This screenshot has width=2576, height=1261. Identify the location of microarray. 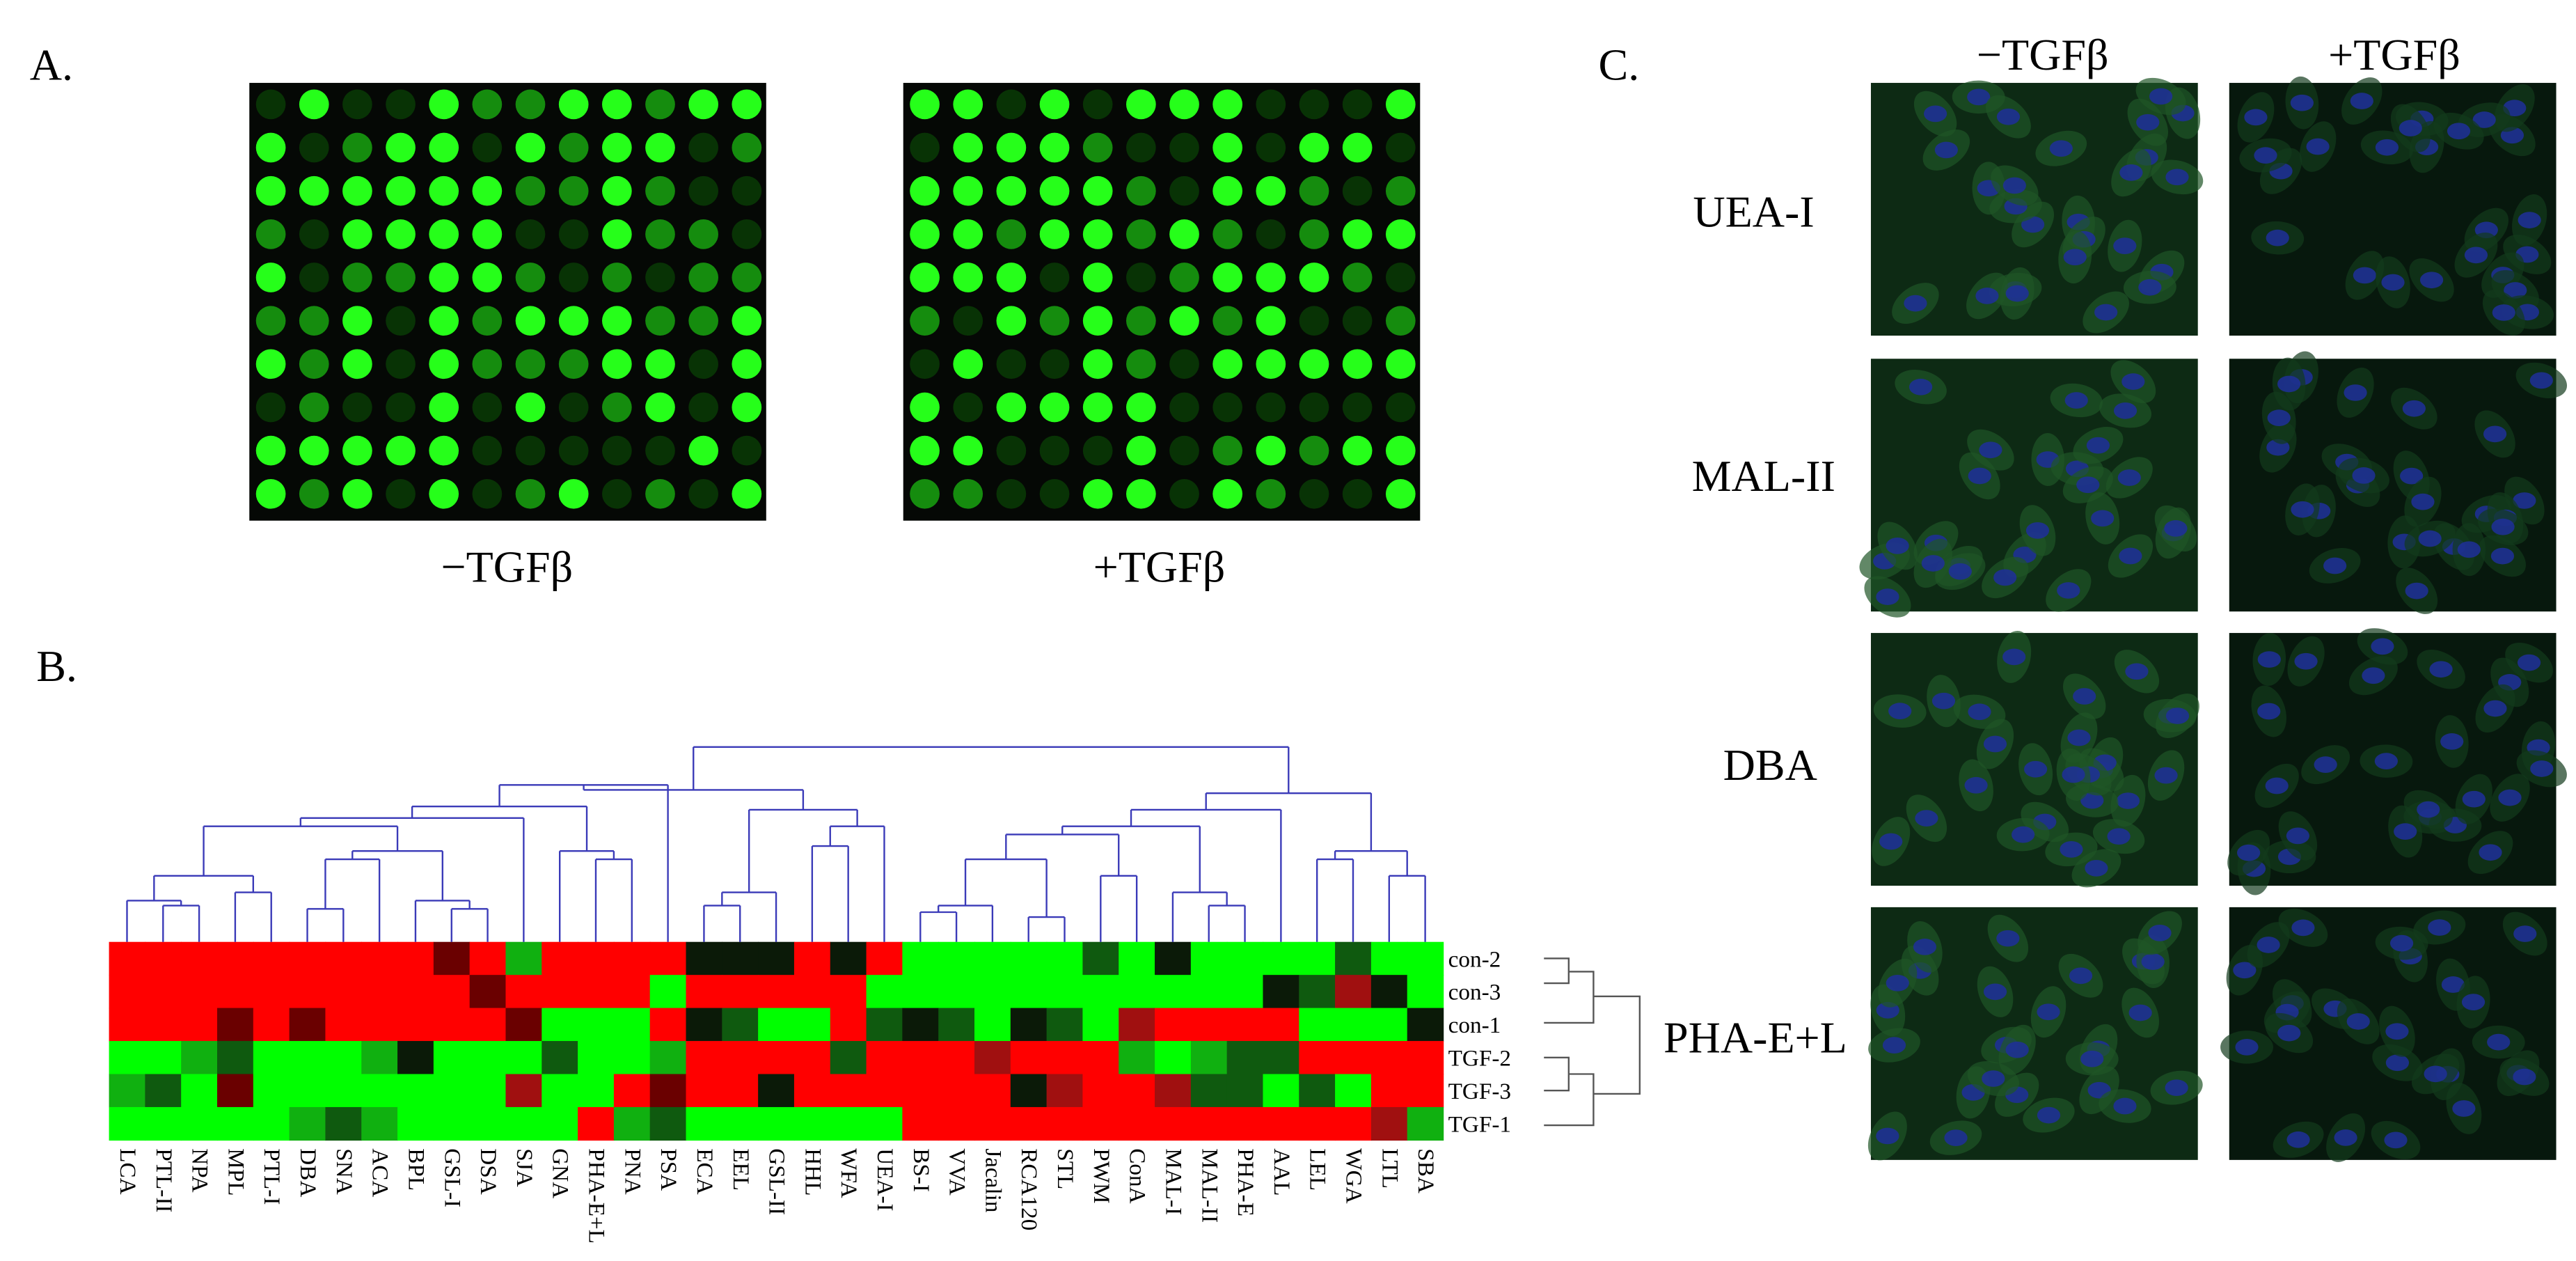
(507, 302).